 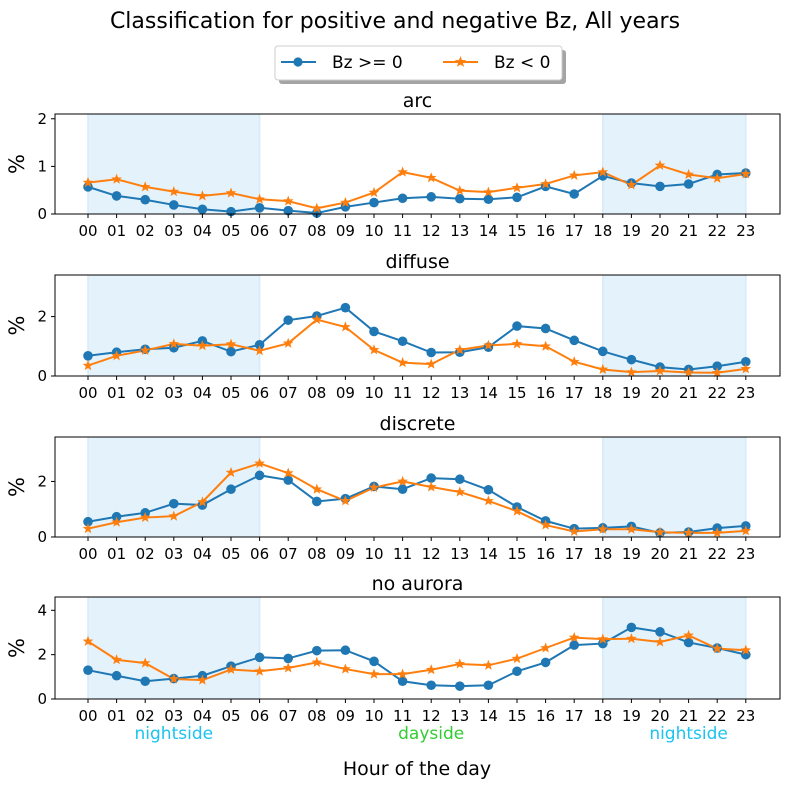 What do you see at coordinates (342, 63) in the screenshot?
I see `legend-entry-bz-positive: Bz >= 0` at bounding box center [342, 63].